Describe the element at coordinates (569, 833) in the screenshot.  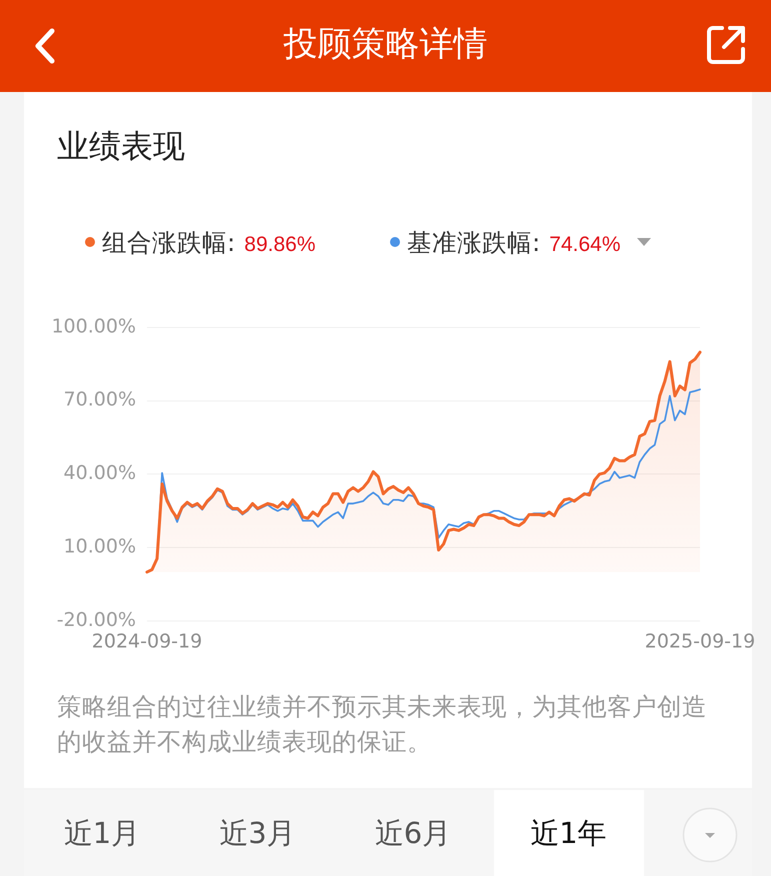
I see `text: 近1年` at that location.